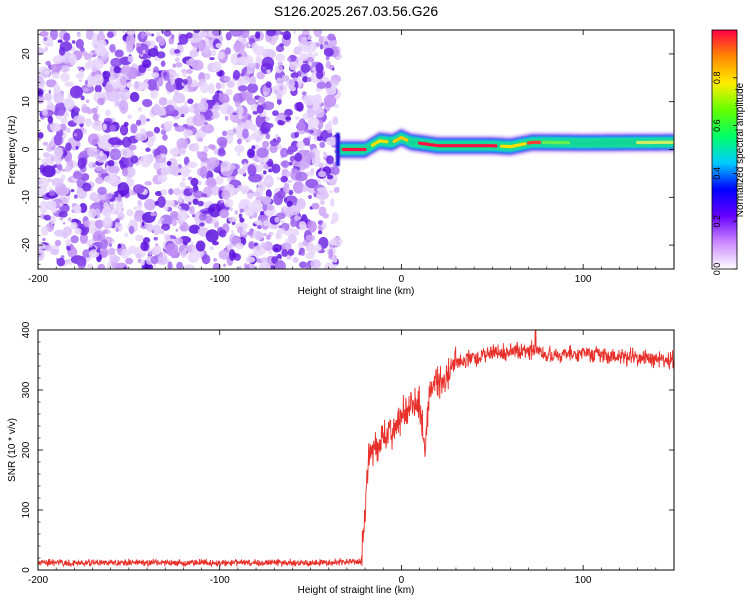 The height and width of the screenshot is (600, 750). What do you see at coordinates (740, 149) in the screenshot?
I see `colorbar-label: Normalized spectral amplitude` at bounding box center [740, 149].